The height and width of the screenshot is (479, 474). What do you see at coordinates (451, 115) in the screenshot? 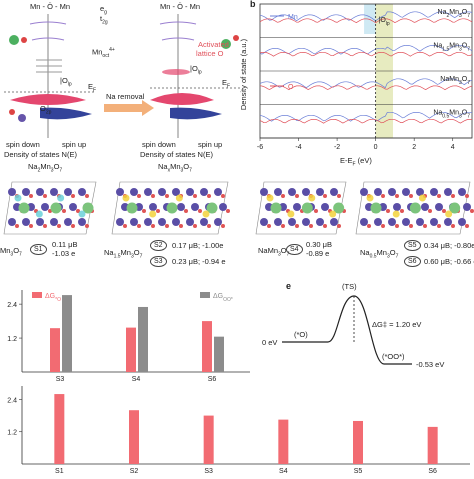
I see `dos-row-label: Na0.5Mn3O7` at bounding box center [451, 115].